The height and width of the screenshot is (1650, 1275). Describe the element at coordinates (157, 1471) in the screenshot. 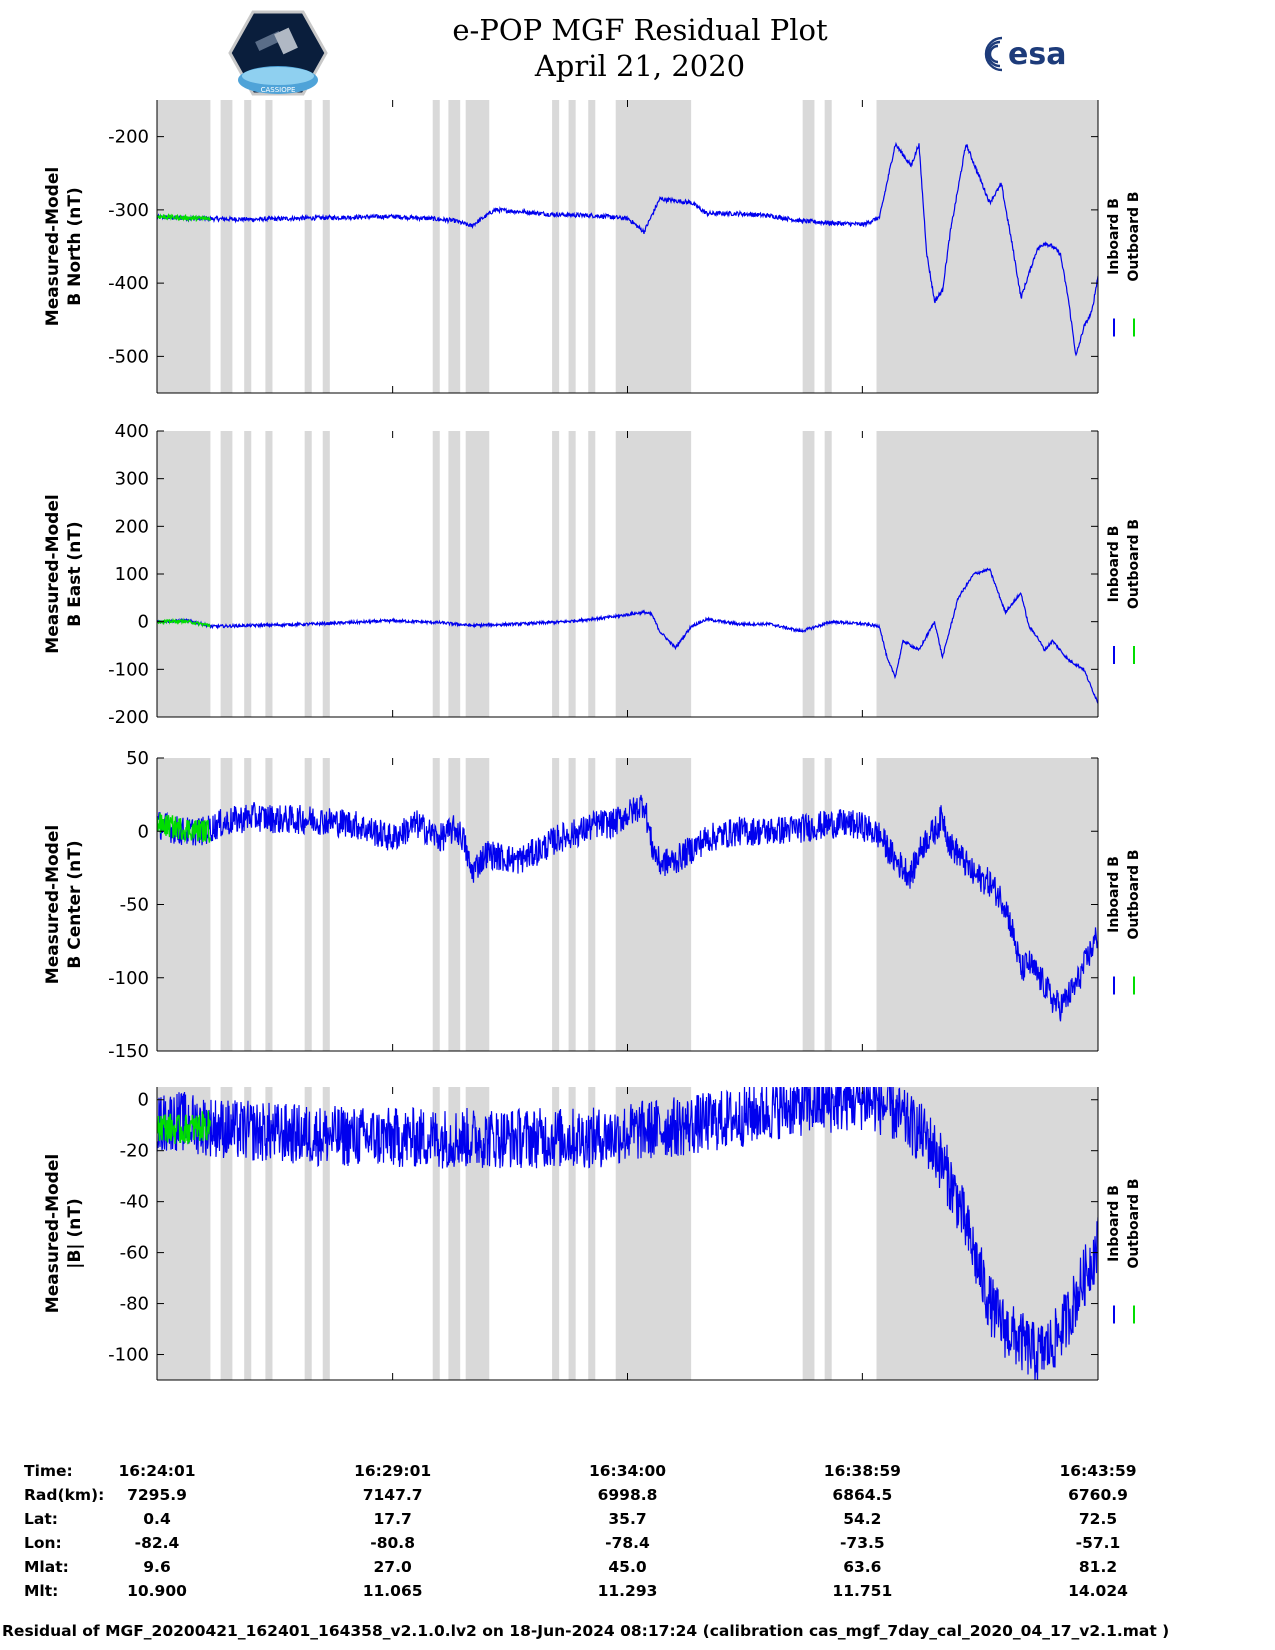

I see `info-row-value: 16:24:01` at that location.